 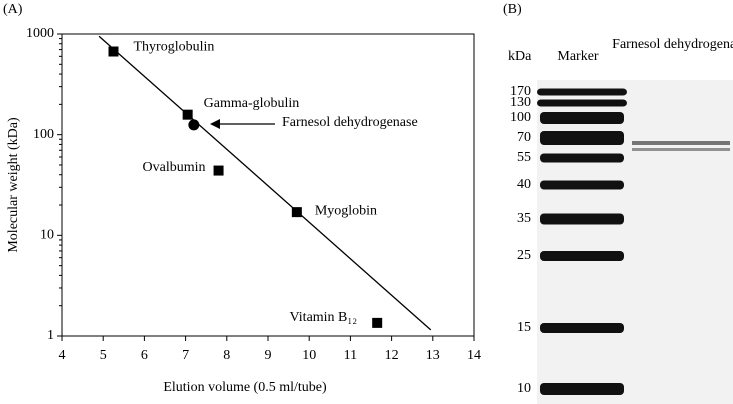 I want to click on marker-size-label: 70, so click(x=524, y=137).